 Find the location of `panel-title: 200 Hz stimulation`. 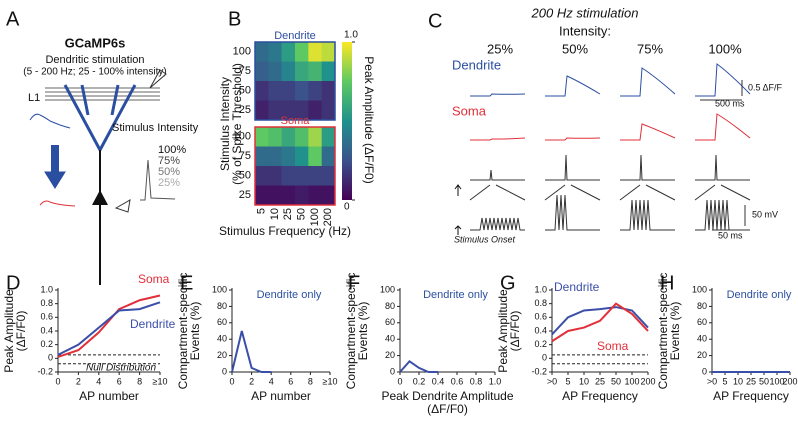

panel-title: 200 Hz stimulation is located at coordinates (585, 12).